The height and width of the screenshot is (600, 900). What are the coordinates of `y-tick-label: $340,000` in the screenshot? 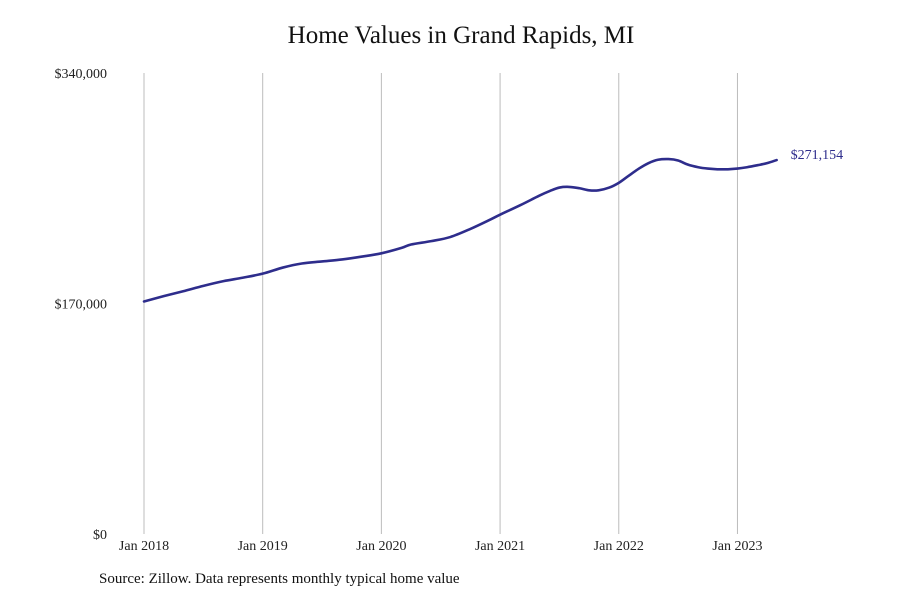 It's located at (81, 74).